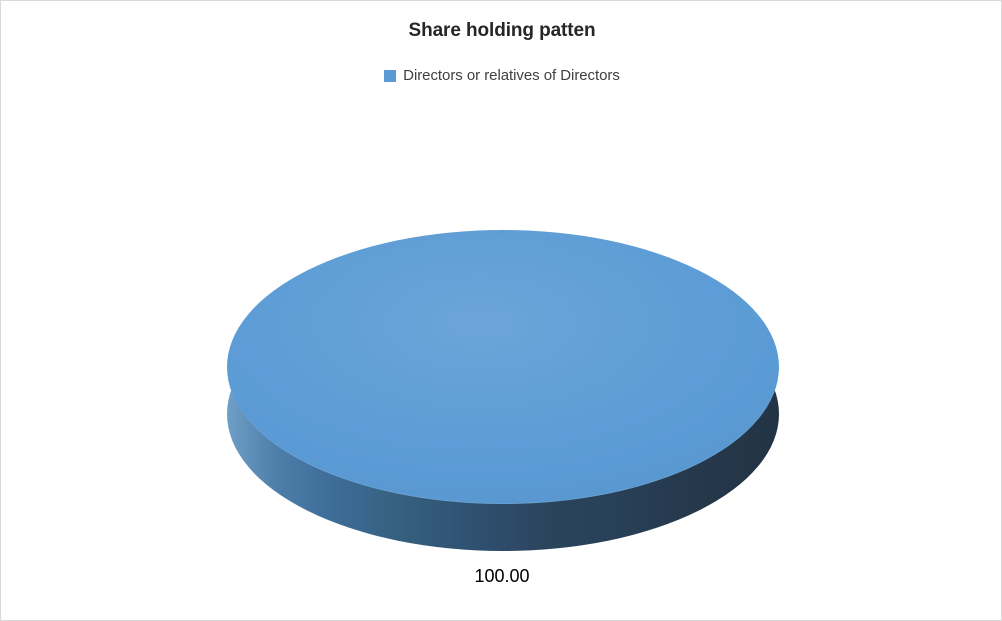 The height and width of the screenshot is (621, 1002). I want to click on legend-color-swatch-icon, so click(390, 75).